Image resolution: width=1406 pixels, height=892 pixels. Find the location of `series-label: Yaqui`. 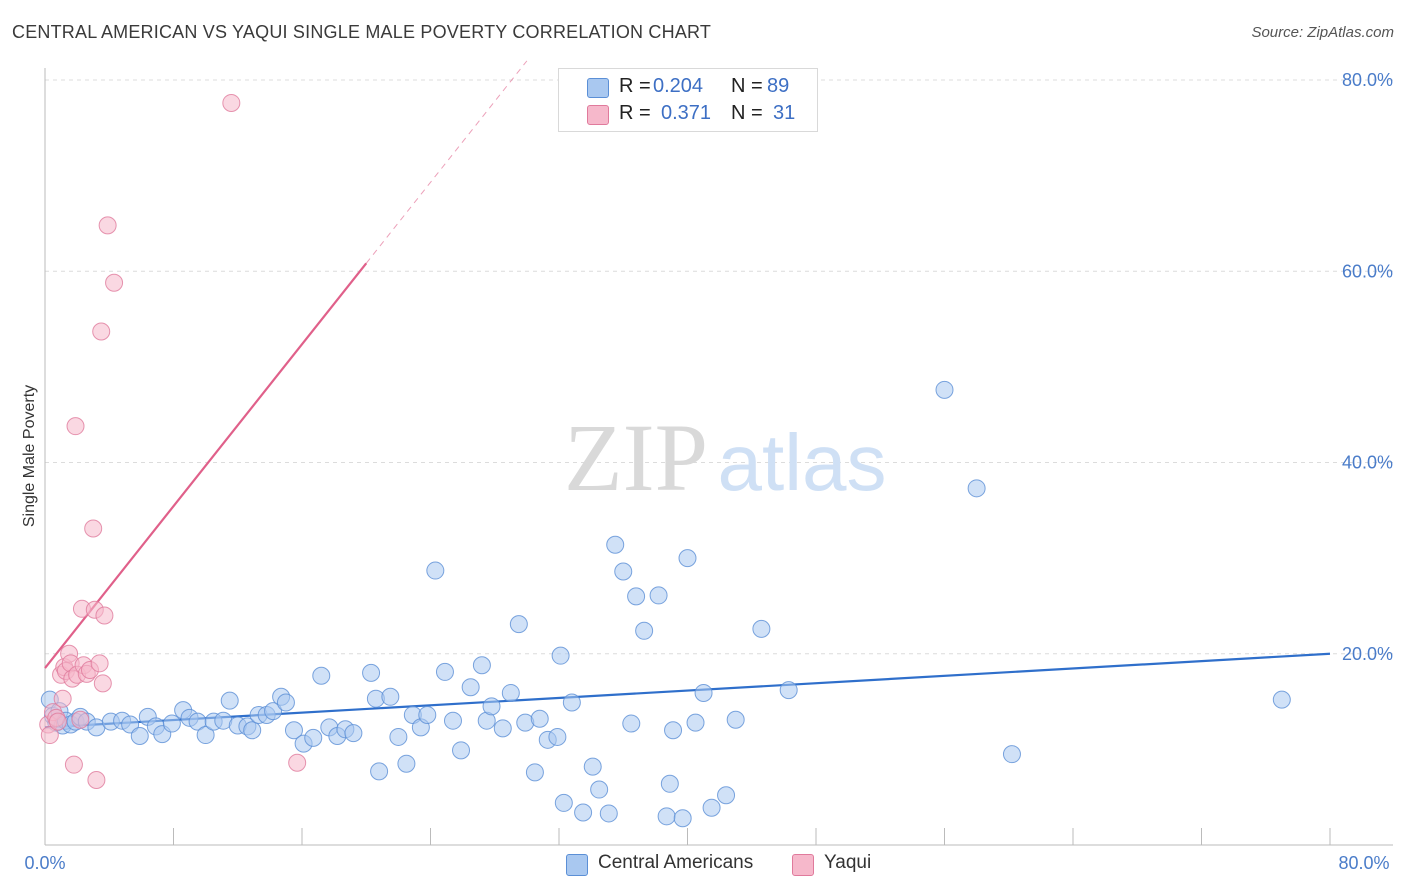

series-label: Yaqui is located at coordinates (848, 862).